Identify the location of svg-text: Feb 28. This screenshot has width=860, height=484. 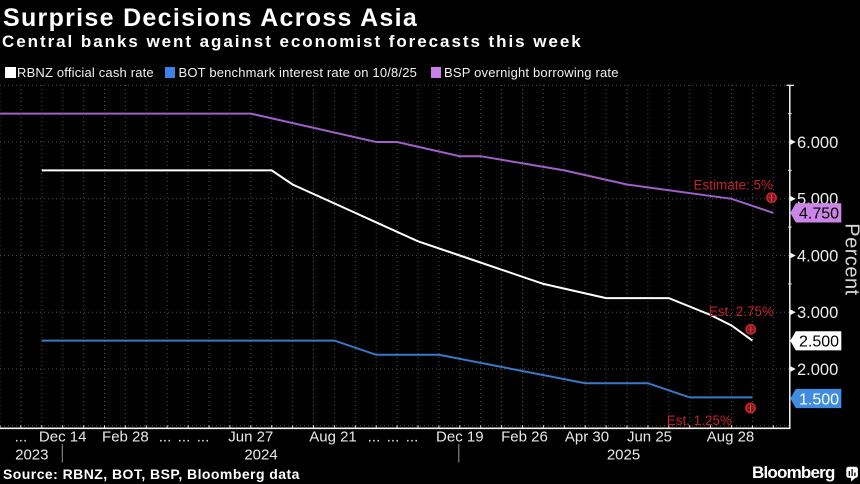
(125, 436).